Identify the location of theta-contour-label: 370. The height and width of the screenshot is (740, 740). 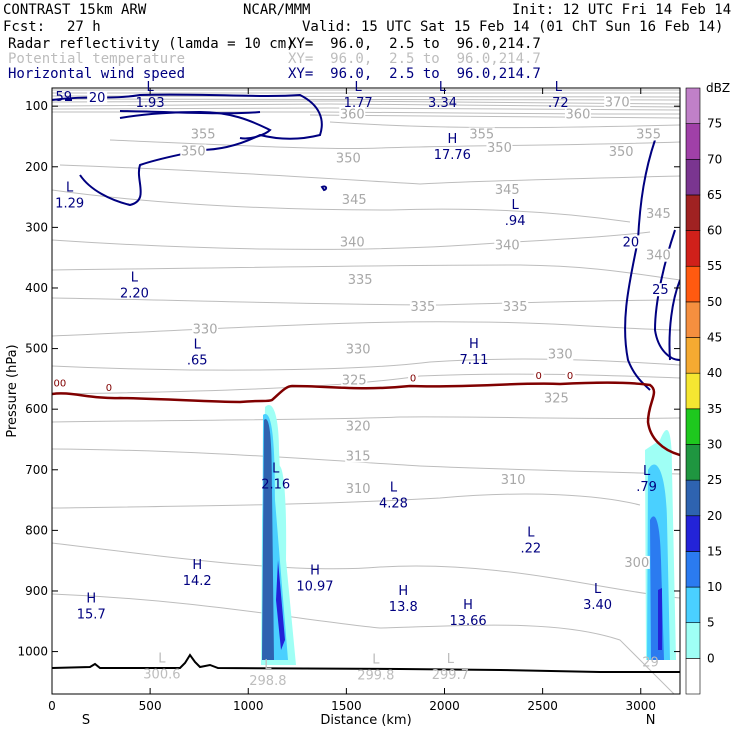
(617, 102).